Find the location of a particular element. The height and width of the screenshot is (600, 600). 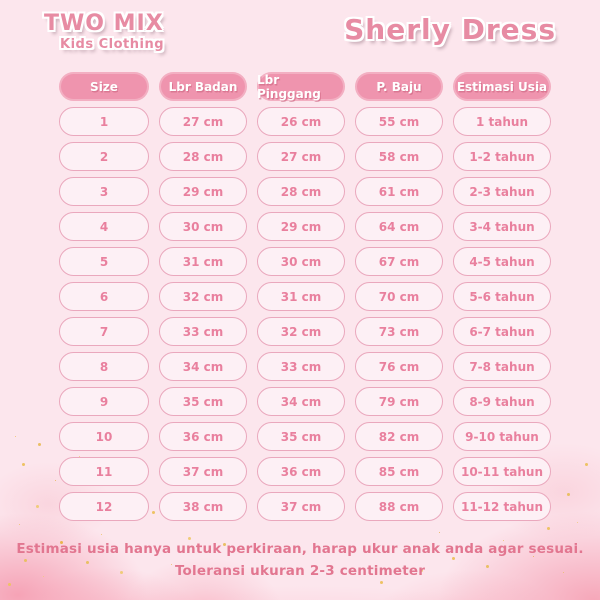

table-cell-r12-c3: 37 cm is located at coordinates (301, 506).